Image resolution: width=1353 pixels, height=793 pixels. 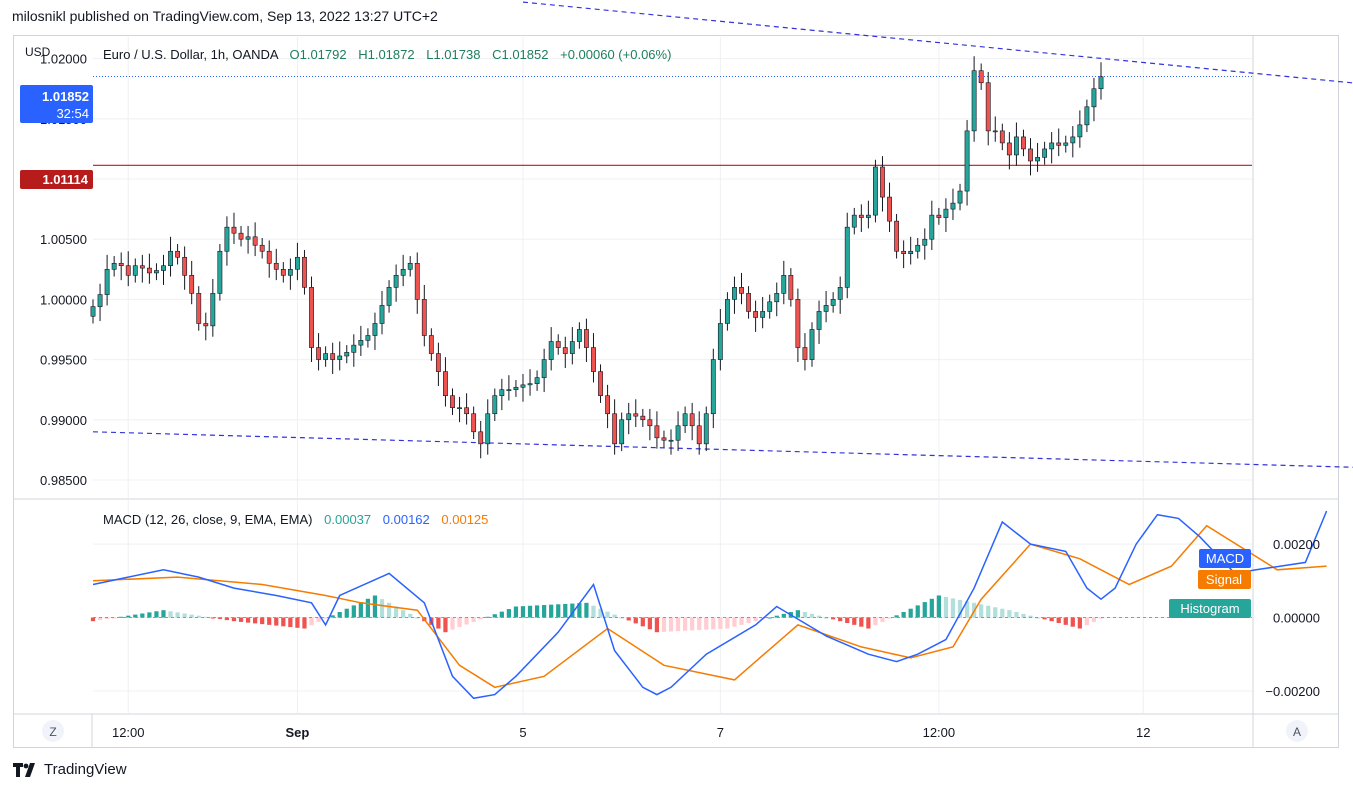 What do you see at coordinates (56, 104) in the screenshot?
I see `current-price-tag: 1.01852 32:54` at bounding box center [56, 104].